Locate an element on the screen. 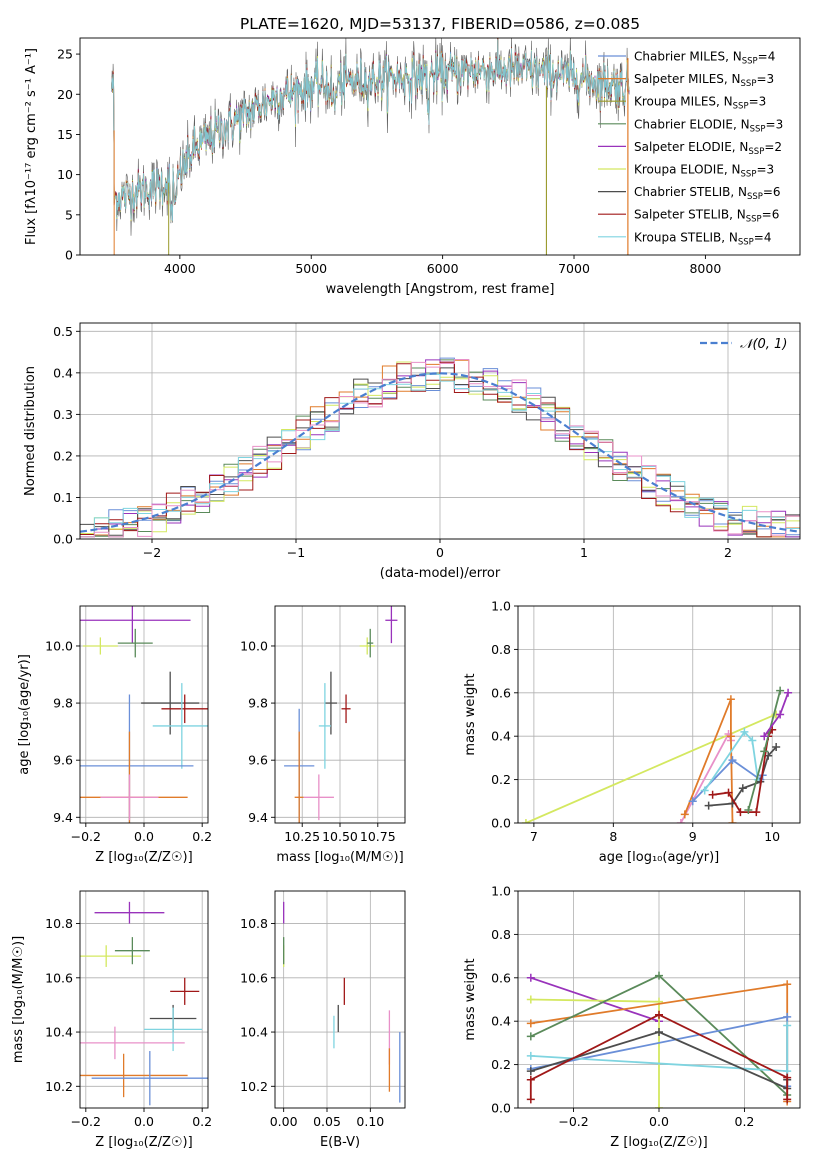  x-axis-label: (data-model)/error is located at coordinates (440, 573).